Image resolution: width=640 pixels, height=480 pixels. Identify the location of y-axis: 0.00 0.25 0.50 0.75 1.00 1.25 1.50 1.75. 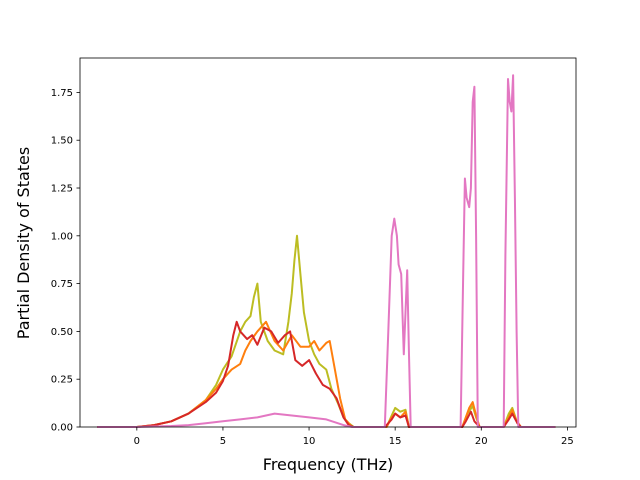
(65, 261).